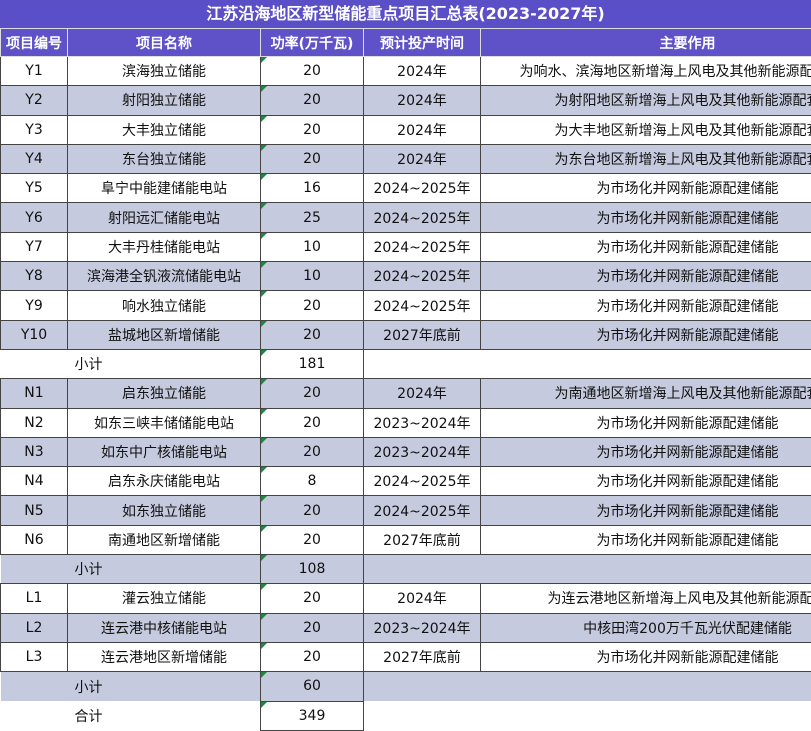  What do you see at coordinates (164, 627) in the screenshot?
I see `project-name: 连云港中核储能电站` at bounding box center [164, 627].